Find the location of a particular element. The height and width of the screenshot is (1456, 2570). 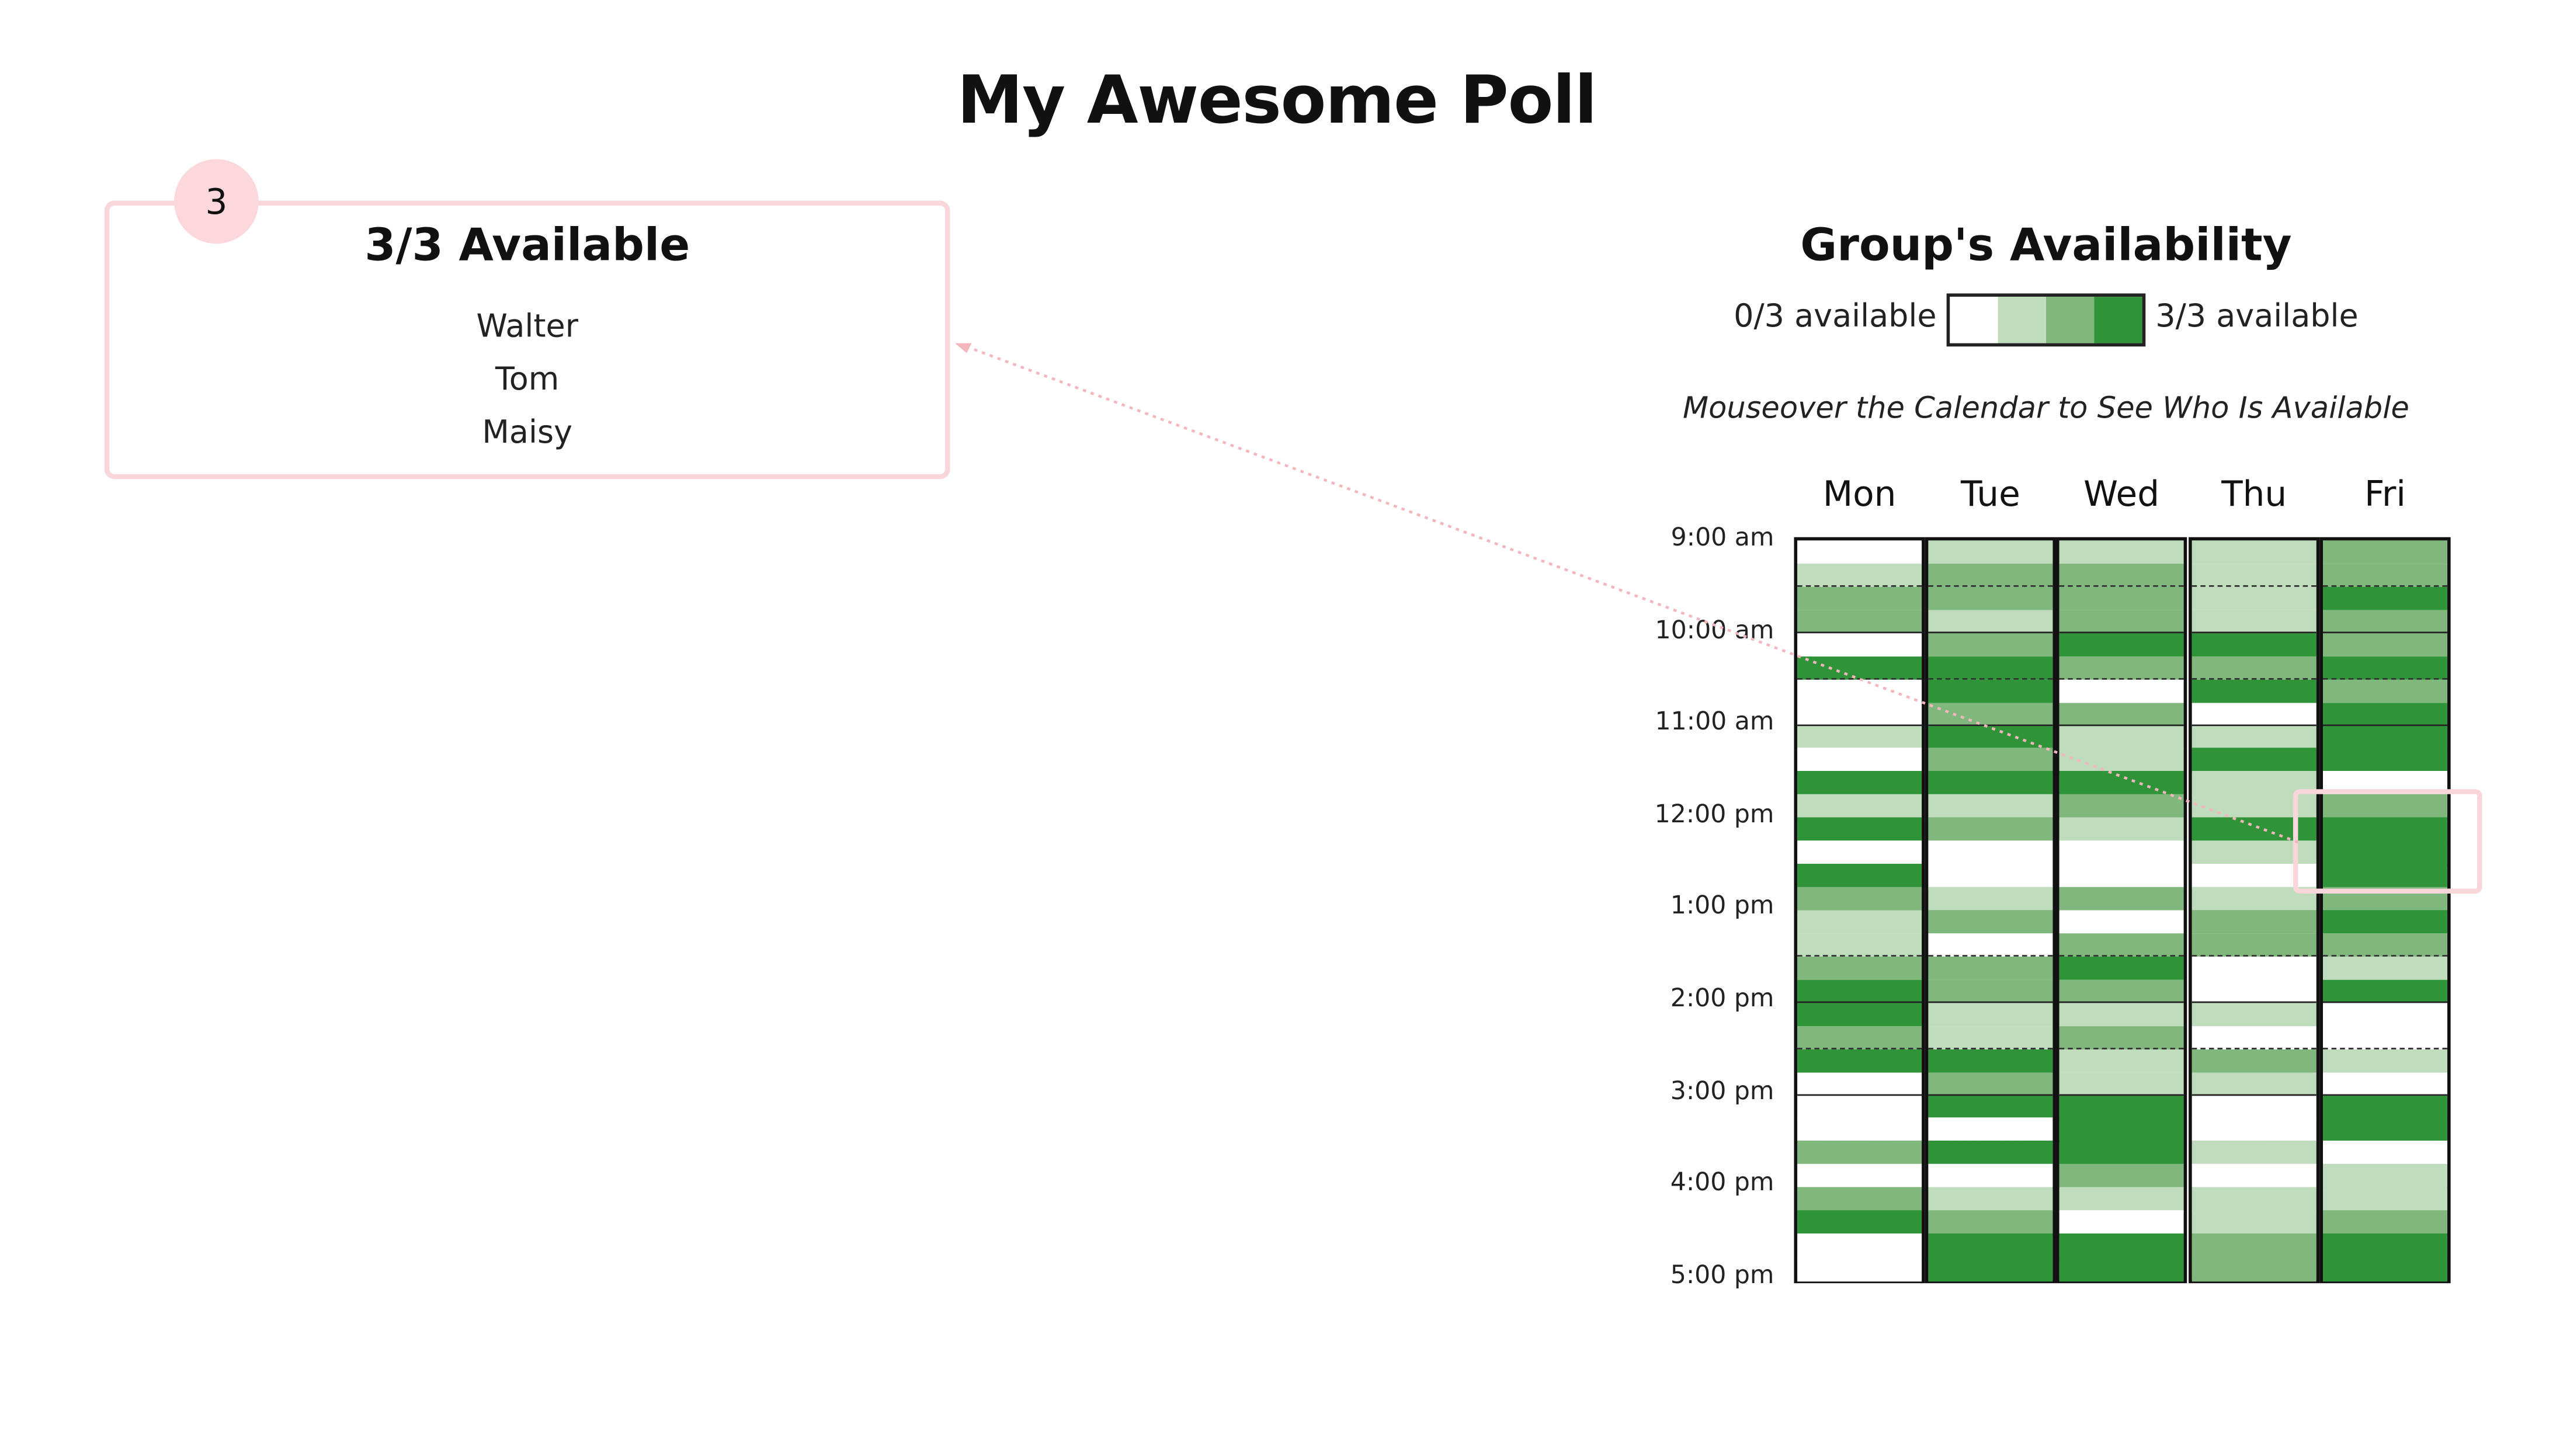

day-column-fri is located at coordinates (2385, 910).